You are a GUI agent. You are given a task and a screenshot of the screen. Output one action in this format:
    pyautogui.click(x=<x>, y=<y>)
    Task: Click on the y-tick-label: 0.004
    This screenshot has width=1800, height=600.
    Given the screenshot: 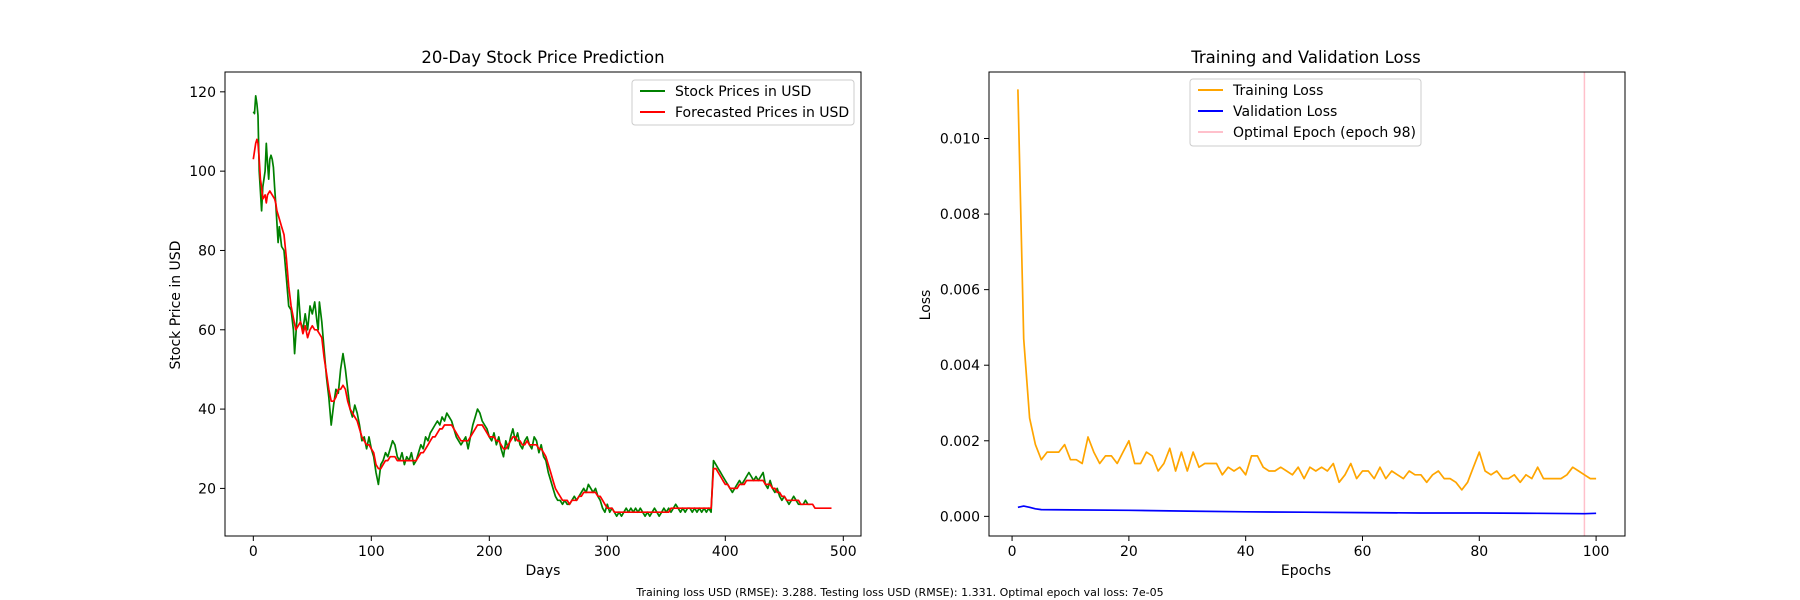 What is the action you would take?
    pyautogui.click(x=960, y=366)
    